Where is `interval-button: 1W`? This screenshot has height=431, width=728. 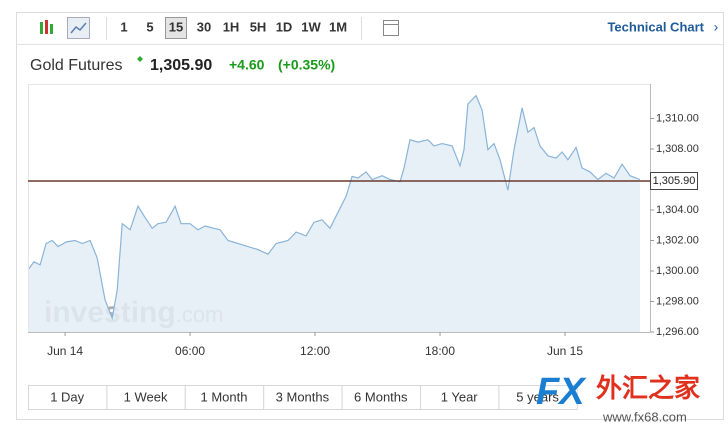 interval-button: 1W is located at coordinates (311, 26).